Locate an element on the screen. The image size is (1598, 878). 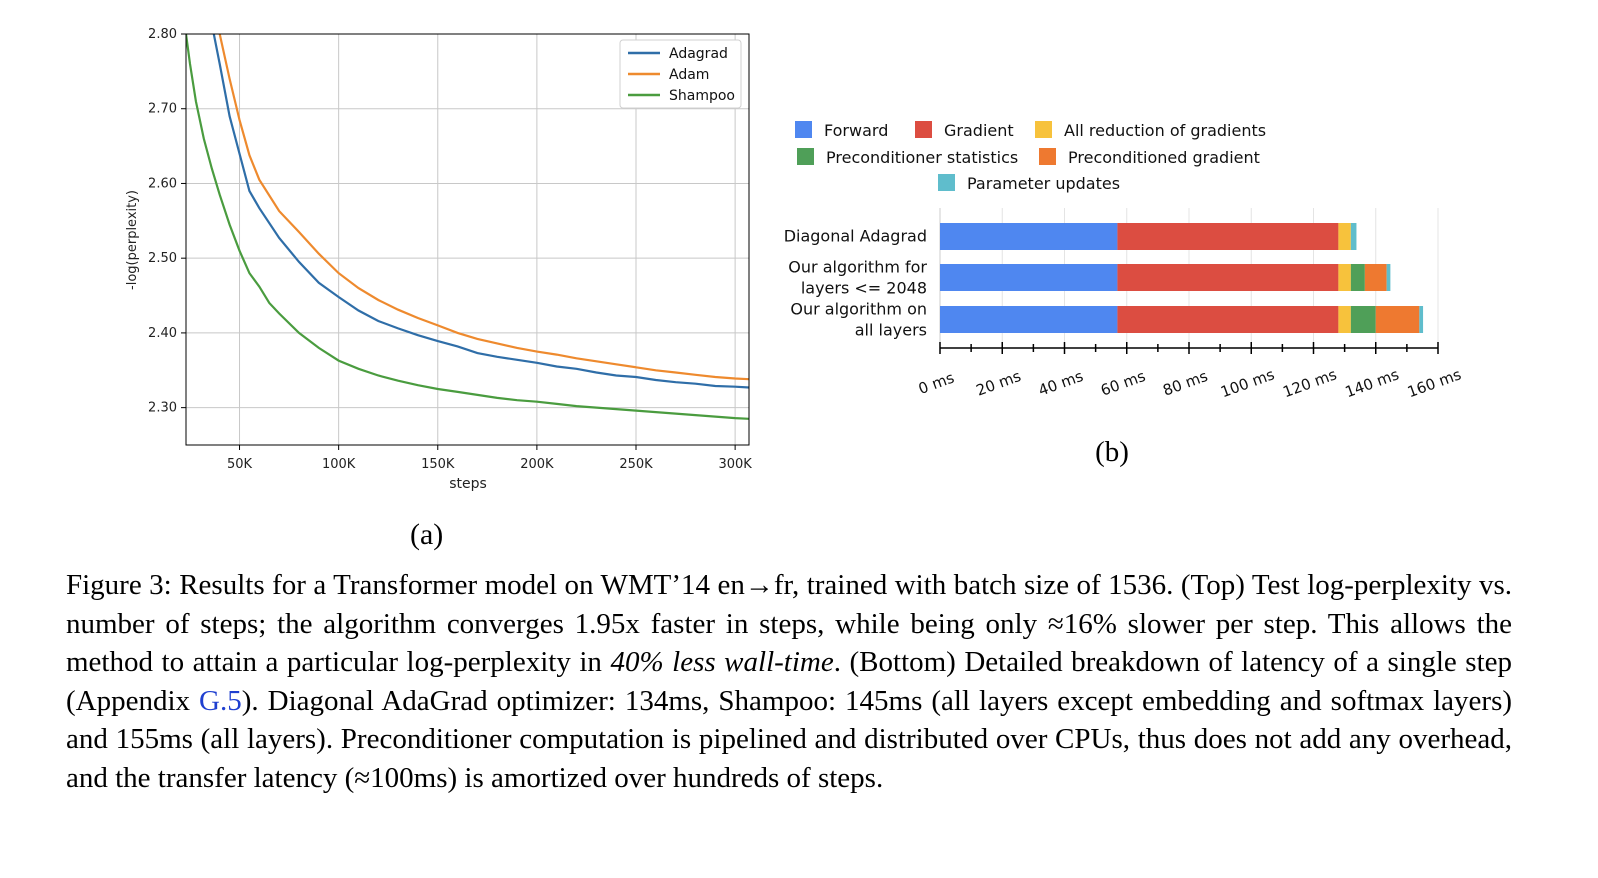
legend-label-adam: Adam is located at coordinates (689, 75).